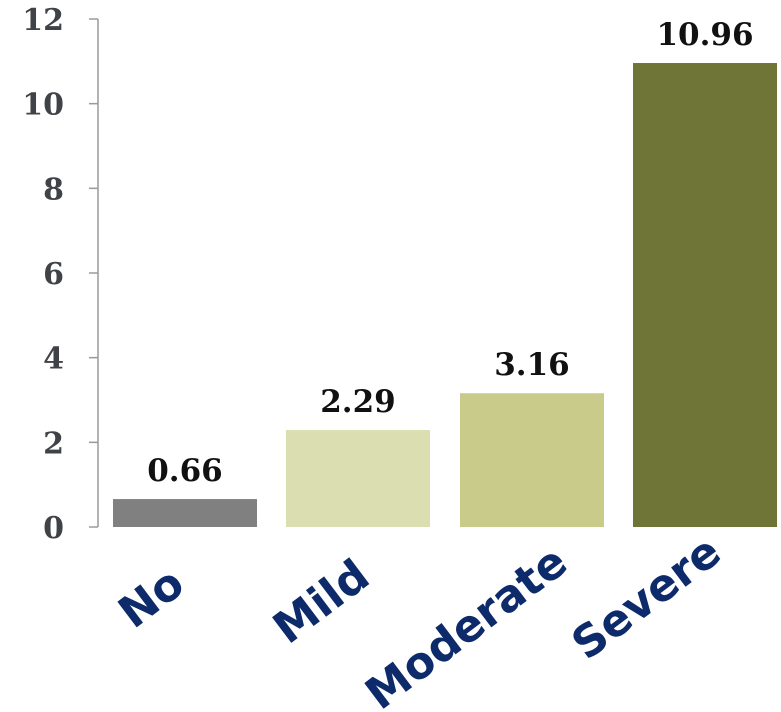 This screenshot has height=712, width=781. Describe the element at coordinates (53, 189) in the screenshot. I see `y-tick-label: 8` at that location.